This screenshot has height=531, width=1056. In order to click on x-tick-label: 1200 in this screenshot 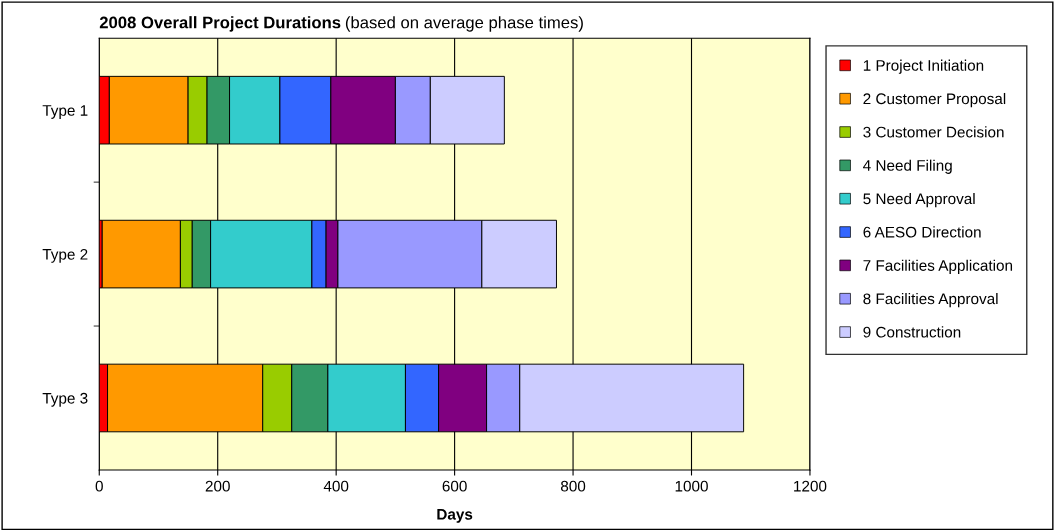, I will do `click(810, 486)`.